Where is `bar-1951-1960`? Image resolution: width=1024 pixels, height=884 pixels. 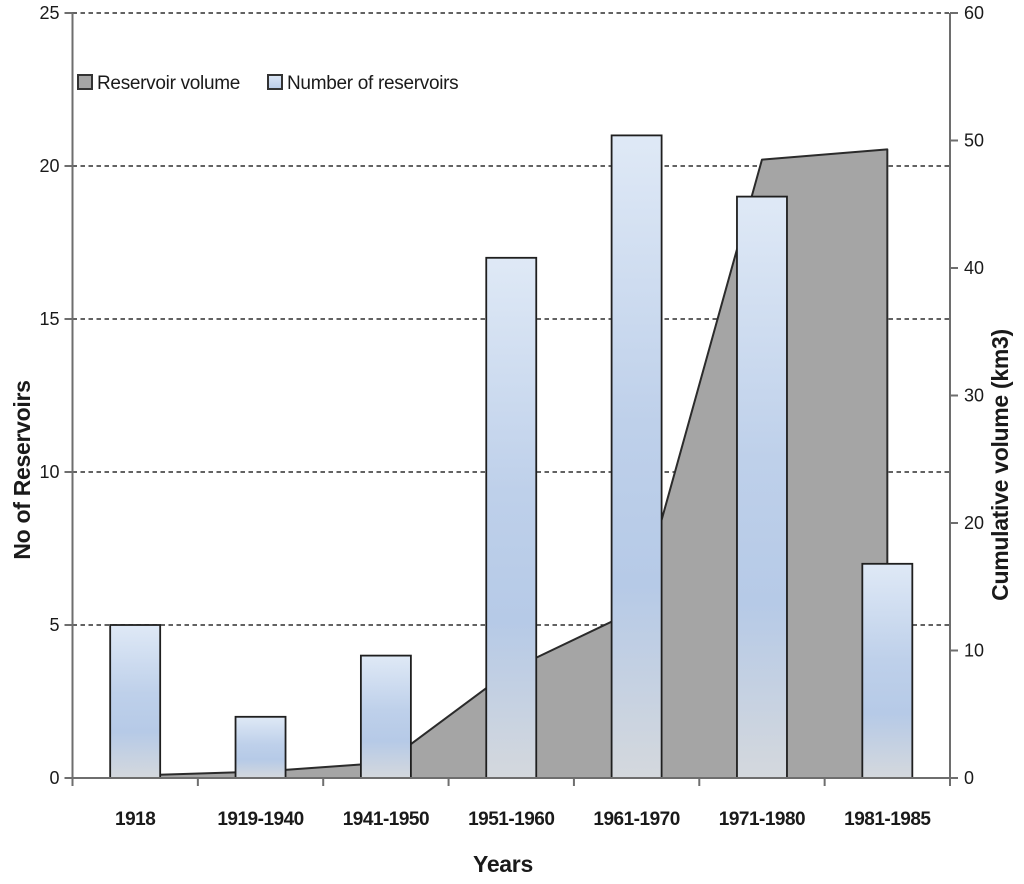
bar-1951-1960 is located at coordinates (511, 517).